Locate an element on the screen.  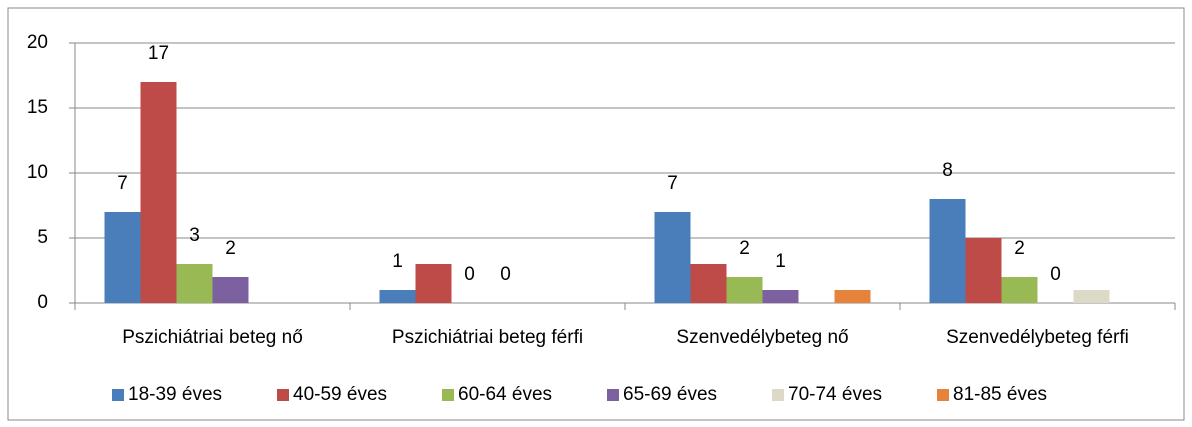
x-tick-label: Szenvedélybeteg nő is located at coordinates (762, 337).